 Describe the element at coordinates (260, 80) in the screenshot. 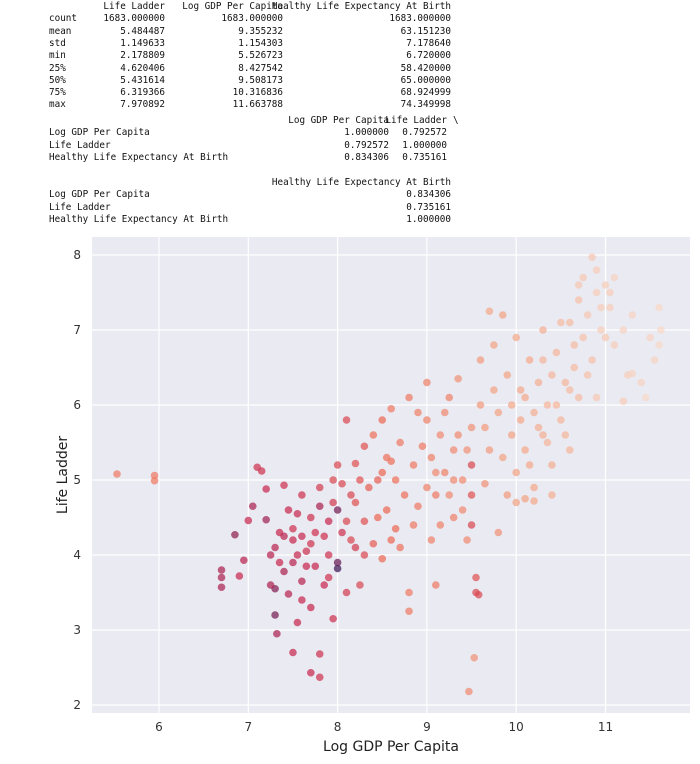

I see `table-cell: 9.508173` at that location.